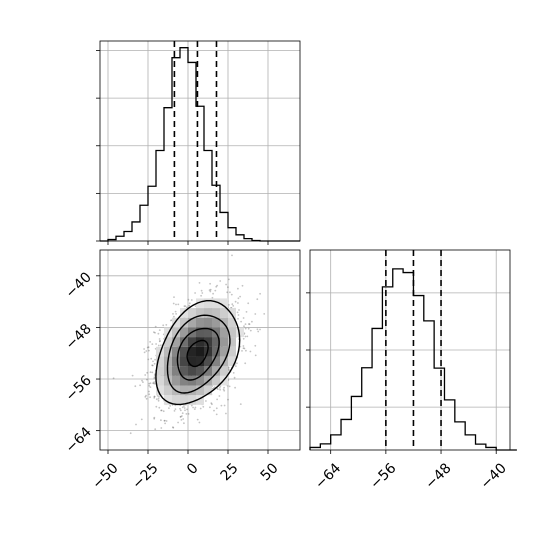 The width and height of the screenshot is (550, 550). What do you see at coordinates (79, 285) in the screenshot?
I see `scatter-ytick-label-0: −40` at bounding box center [79, 285].